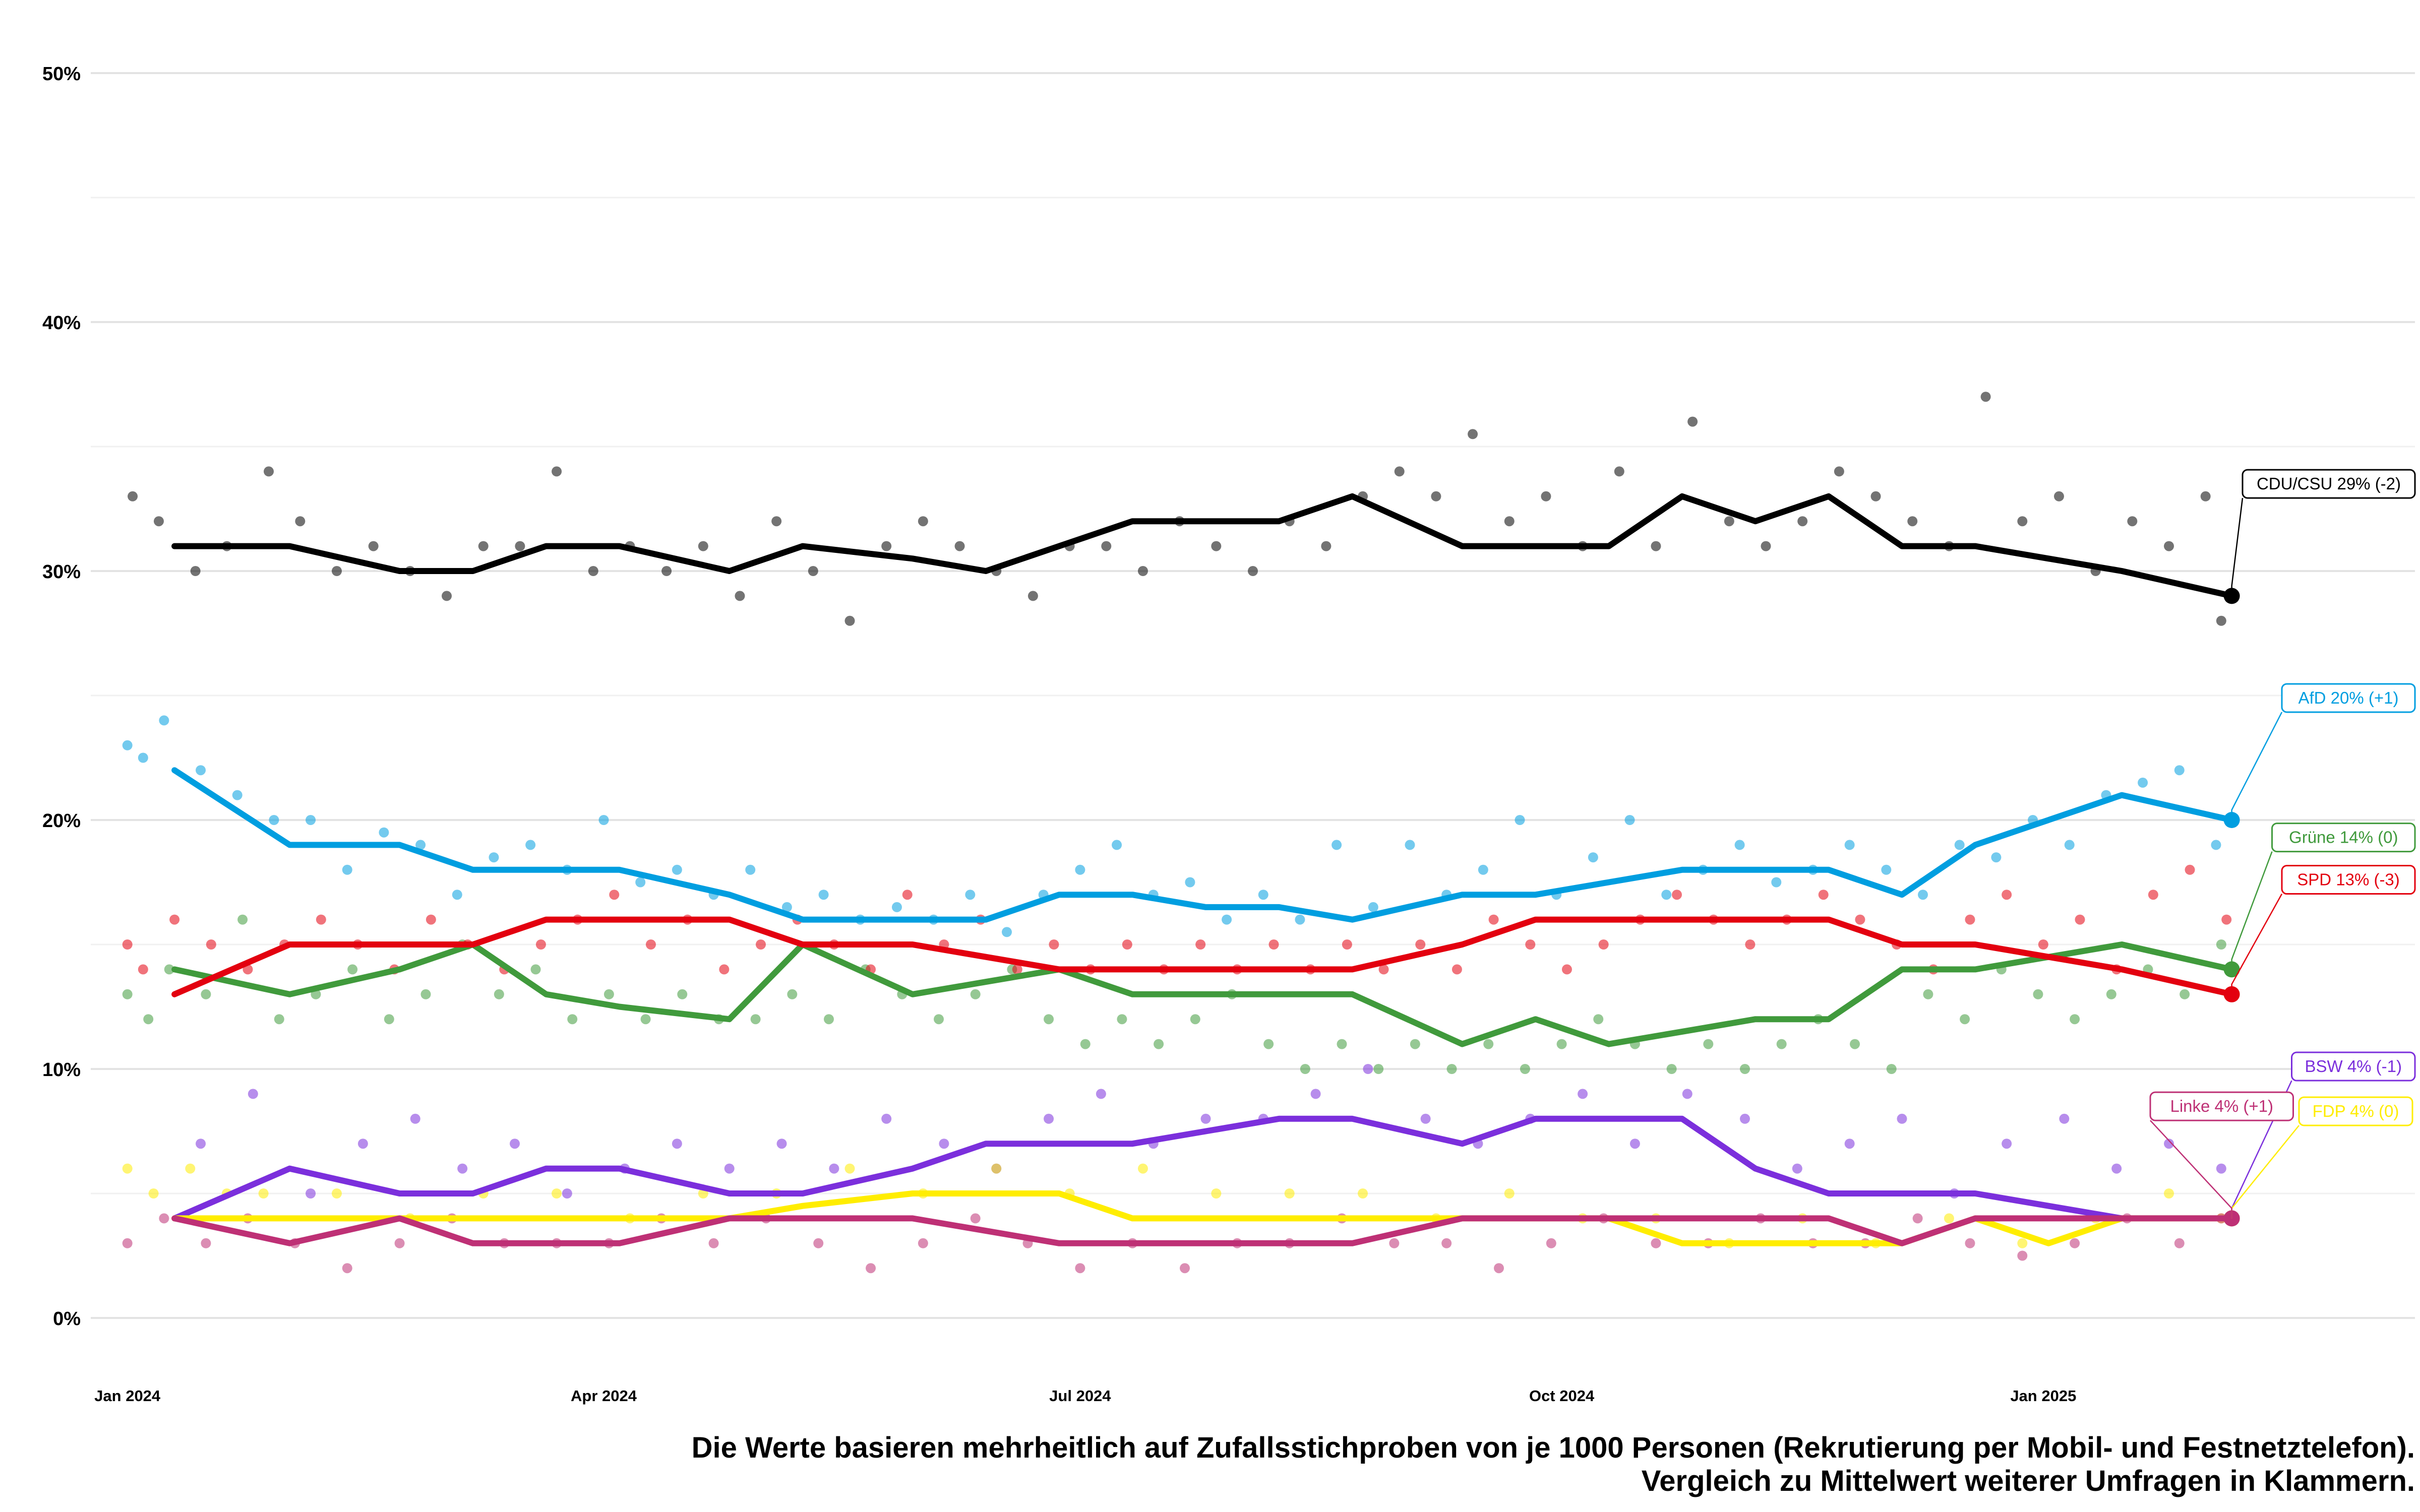 The image size is (2420, 1512). Describe the element at coordinates (61, 1070) in the screenshot. I see `y-tick-label: 10%` at that location.